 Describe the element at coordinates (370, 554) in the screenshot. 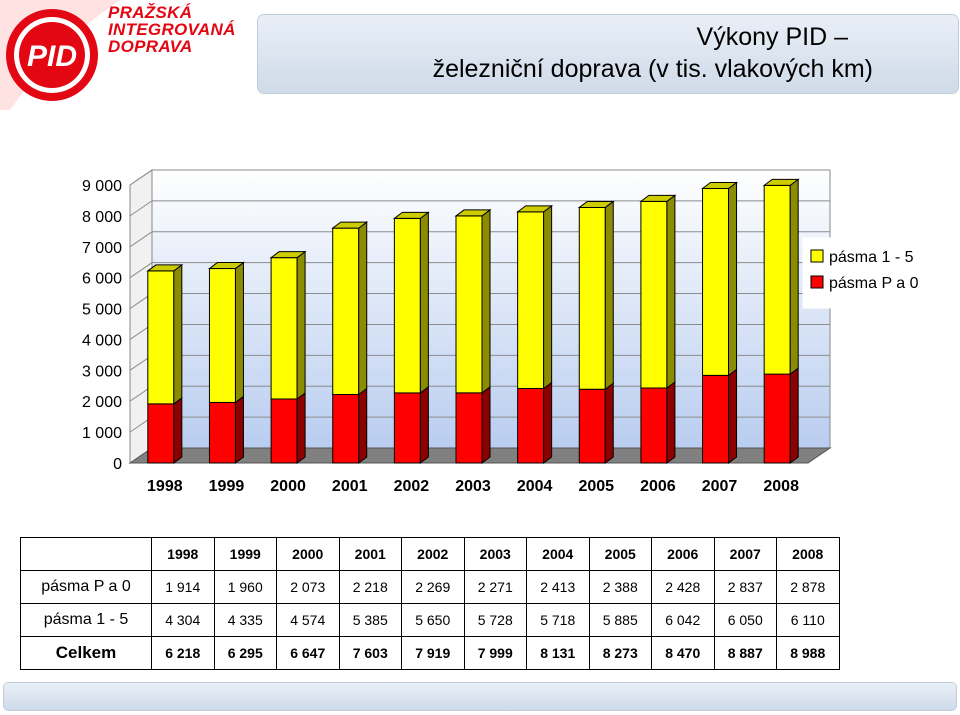

I see `table-header-year: 2001` at that location.